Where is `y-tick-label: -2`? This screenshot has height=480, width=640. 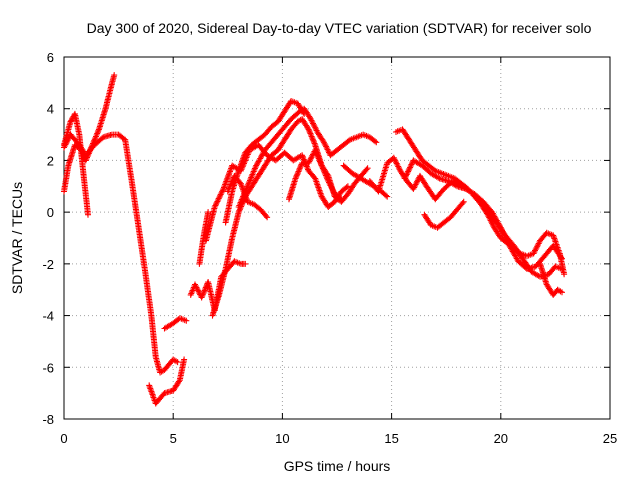 y-tick-label: -2 is located at coordinates (48, 264).